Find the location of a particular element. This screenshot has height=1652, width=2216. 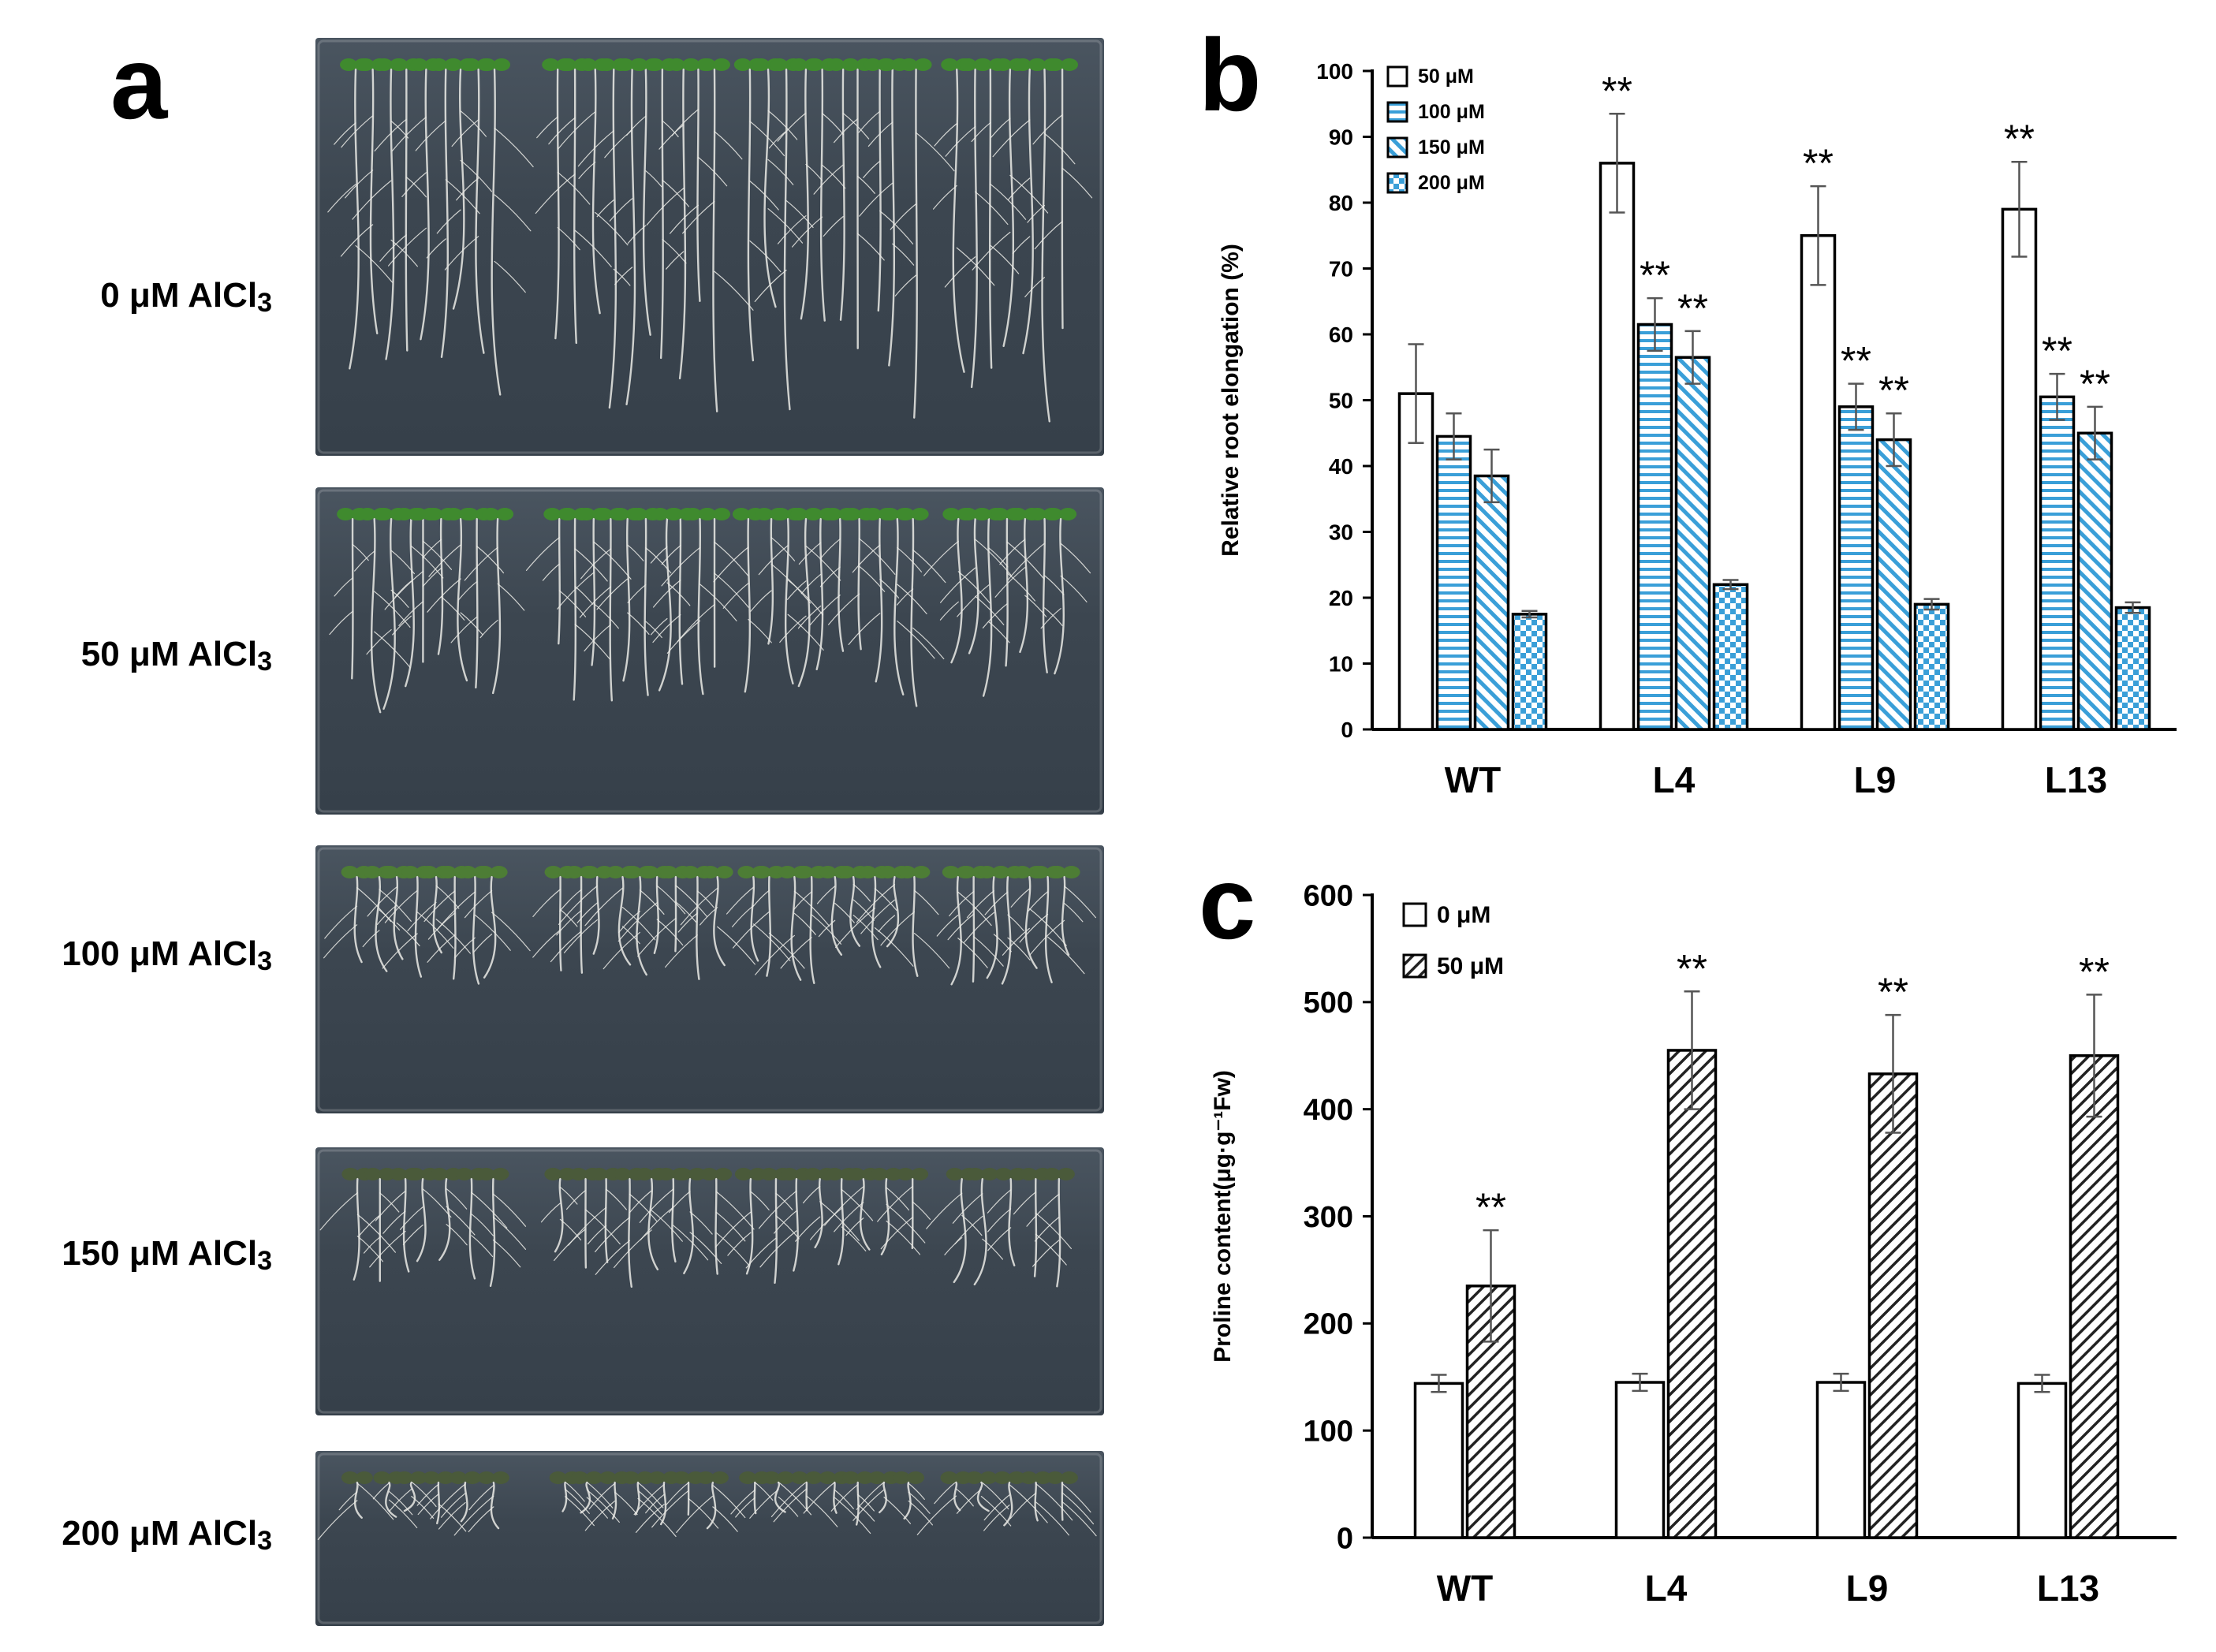

legend-label: 150 μM is located at coordinates (1452, 147).